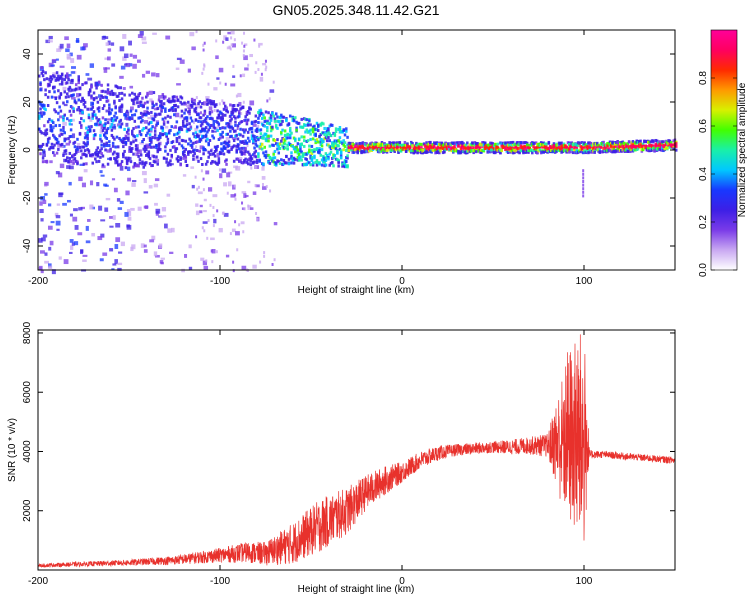 Image resolution: width=750 pixels, height=600 pixels. I want to click on x-tick-label: -200, so click(38, 581).